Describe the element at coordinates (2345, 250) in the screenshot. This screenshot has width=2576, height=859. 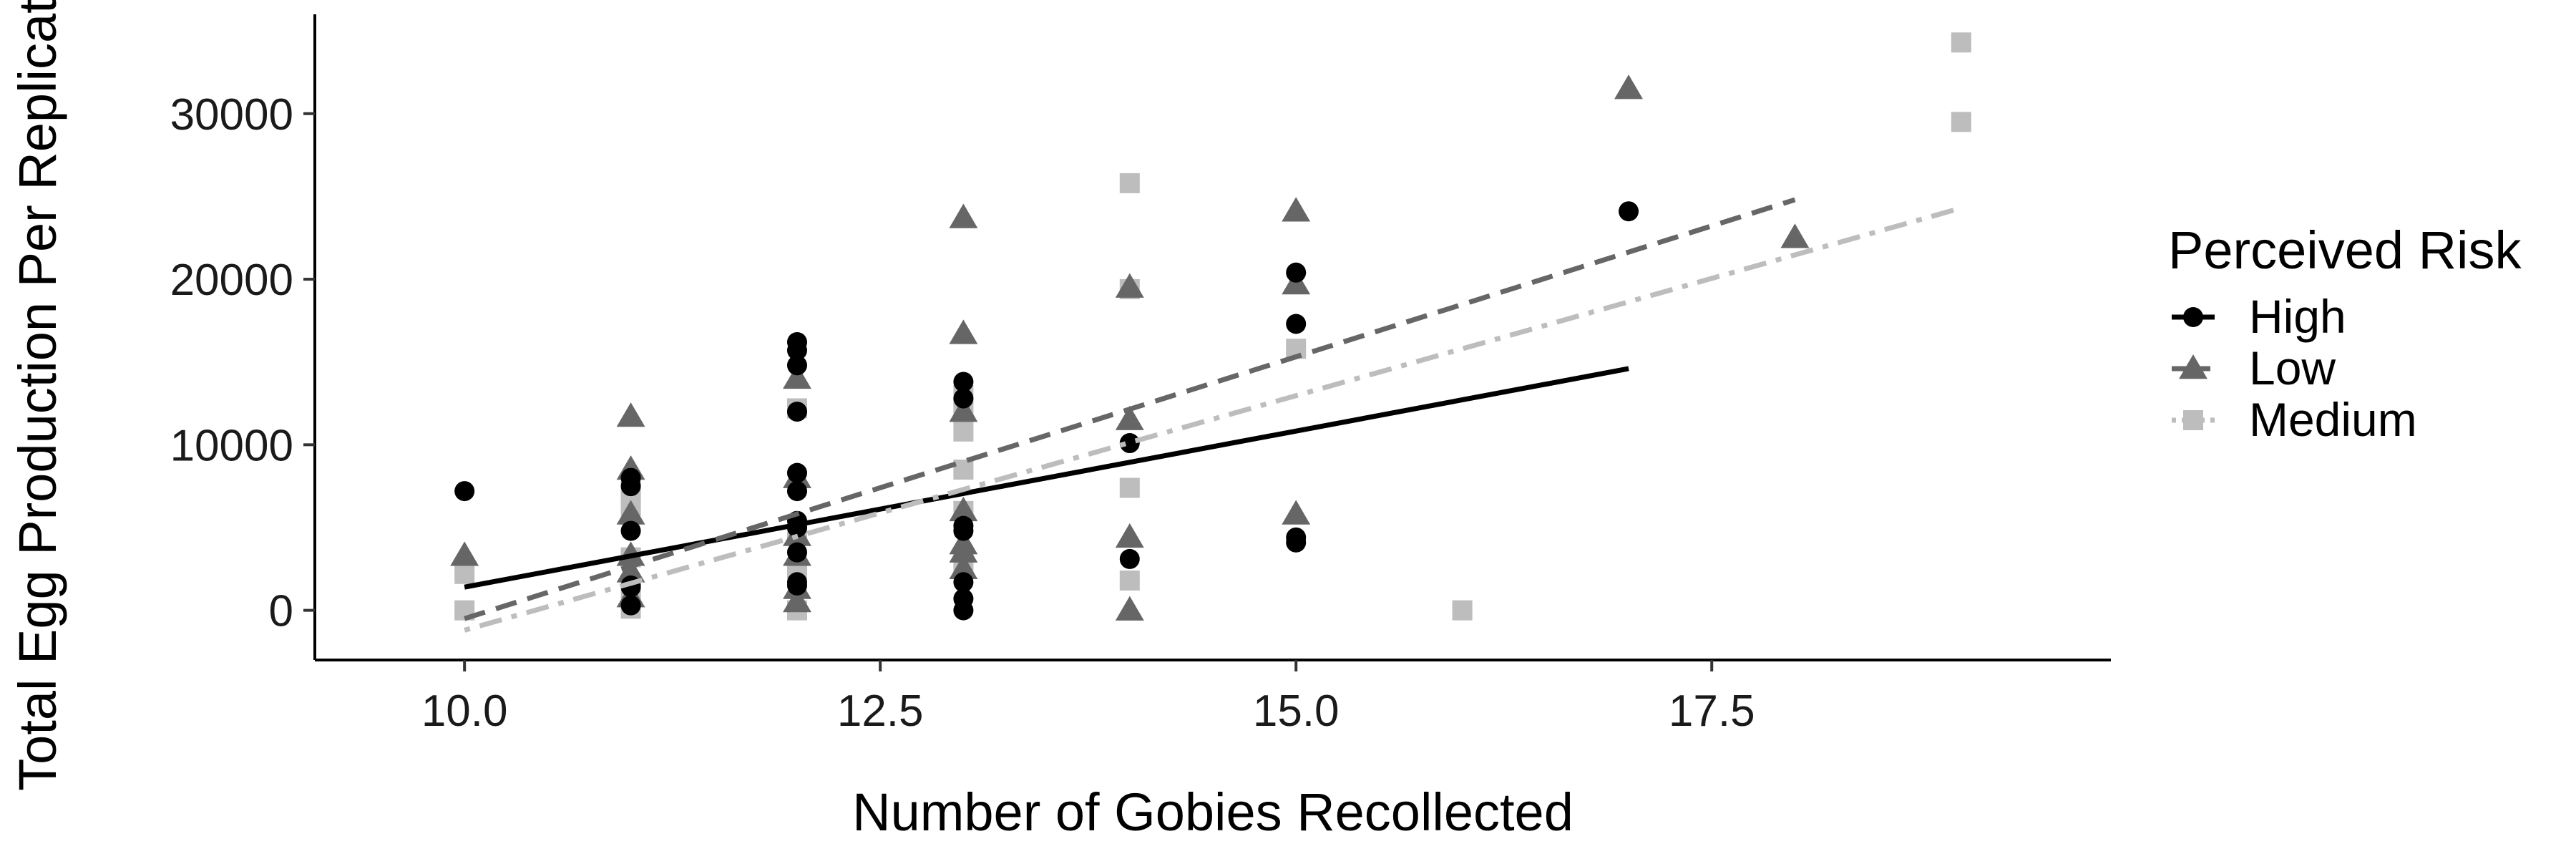
I see `legend-title: Perceived Risk` at that location.